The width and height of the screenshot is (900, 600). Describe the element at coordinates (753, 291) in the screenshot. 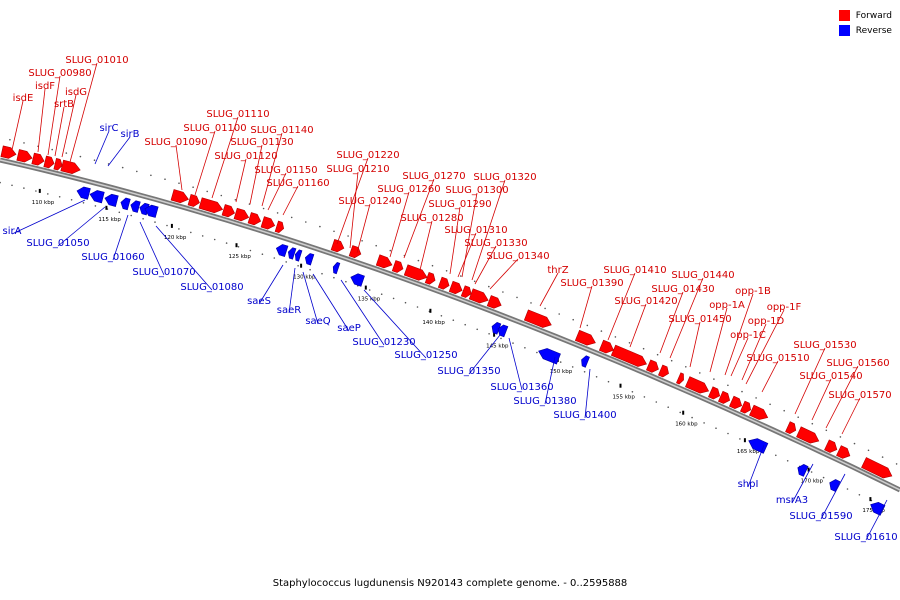

I see `gene-label: opp-1B` at that location.